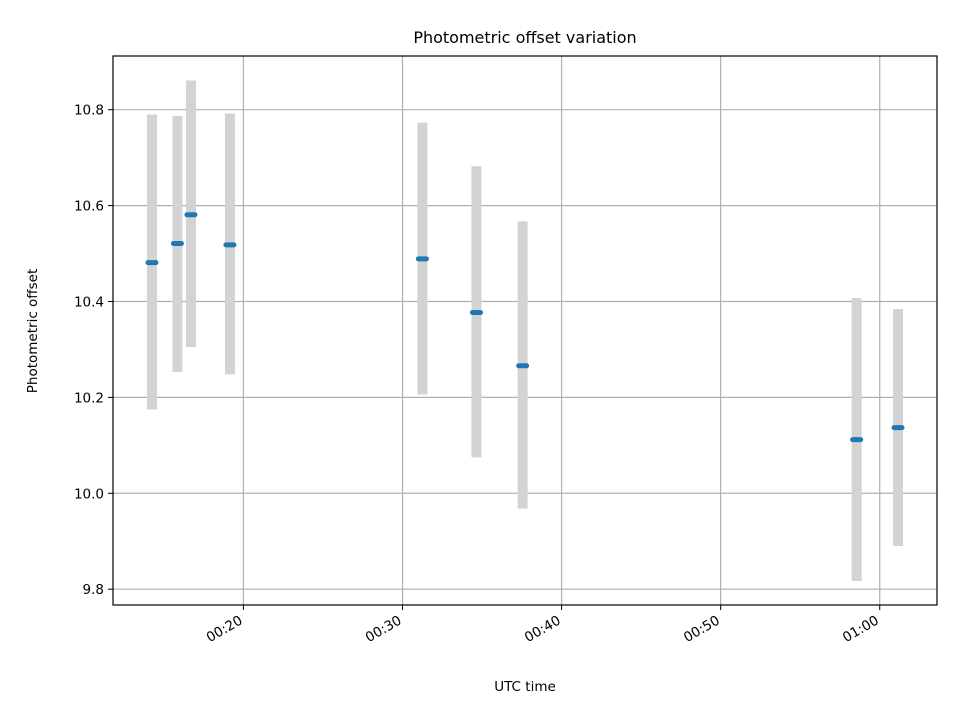  What do you see at coordinates (89, 111) in the screenshot?
I see `y-tick-label: 10.8` at bounding box center [89, 111].